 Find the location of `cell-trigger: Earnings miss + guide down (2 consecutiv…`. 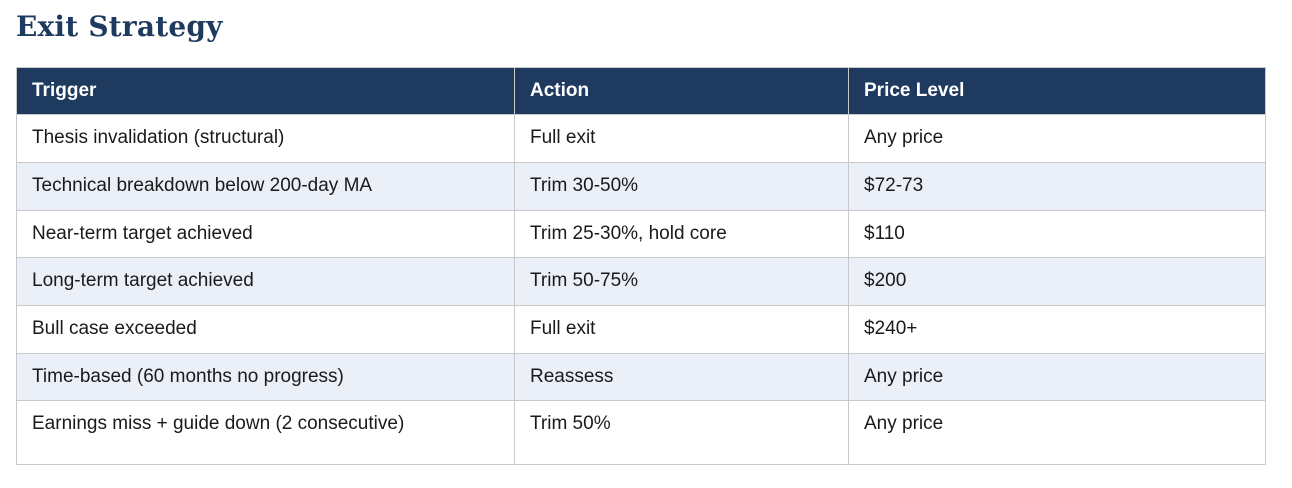

cell-trigger: Earnings miss + guide down (2 consecutiv… is located at coordinates (265, 433).